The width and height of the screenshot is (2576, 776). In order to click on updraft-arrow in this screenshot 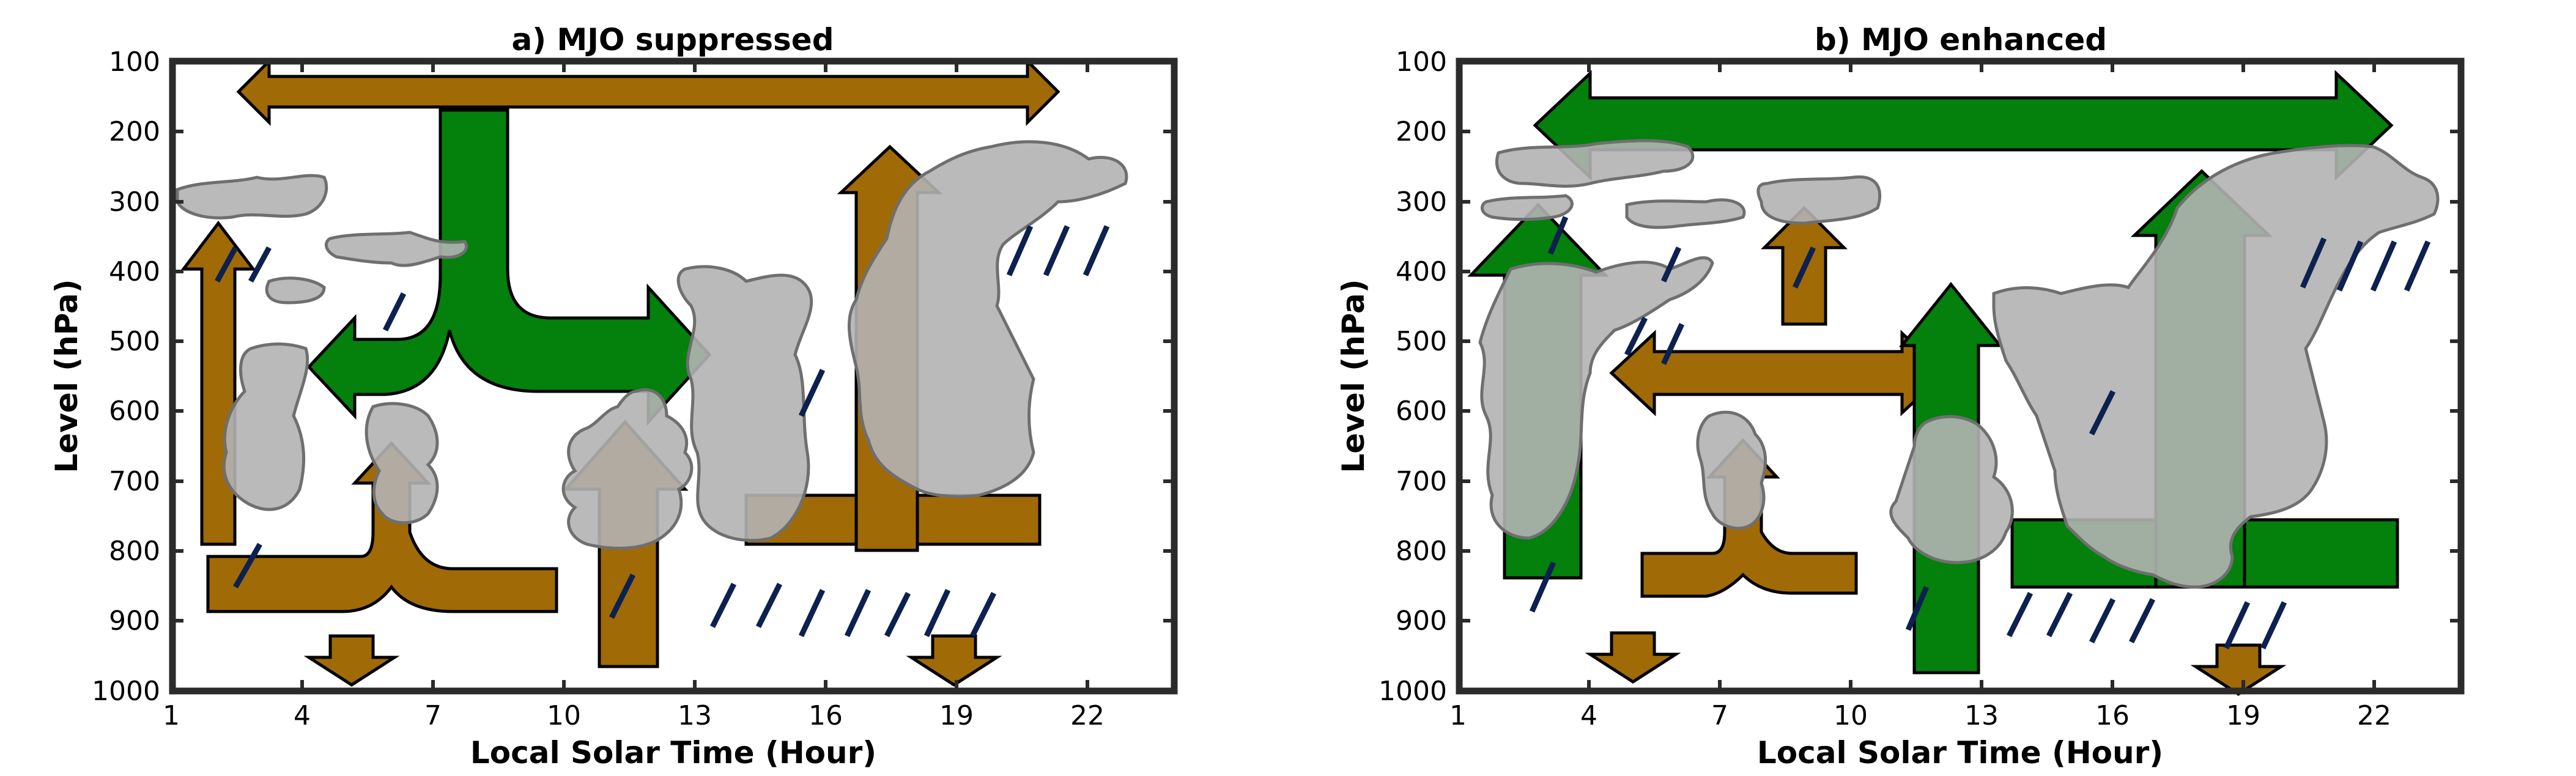, I will do `click(218, 383)`.